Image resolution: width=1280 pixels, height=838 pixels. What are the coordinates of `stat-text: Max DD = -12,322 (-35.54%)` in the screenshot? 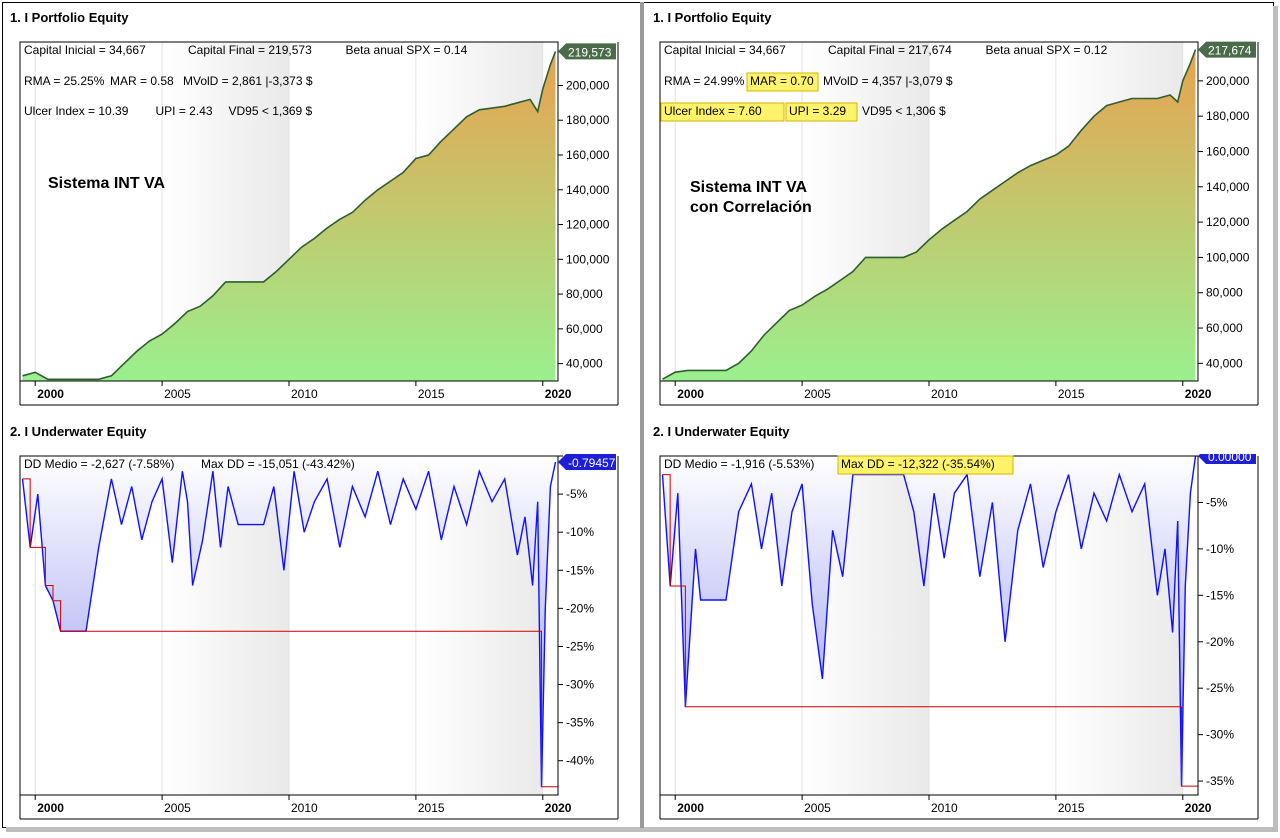 It's located at (918, 464).